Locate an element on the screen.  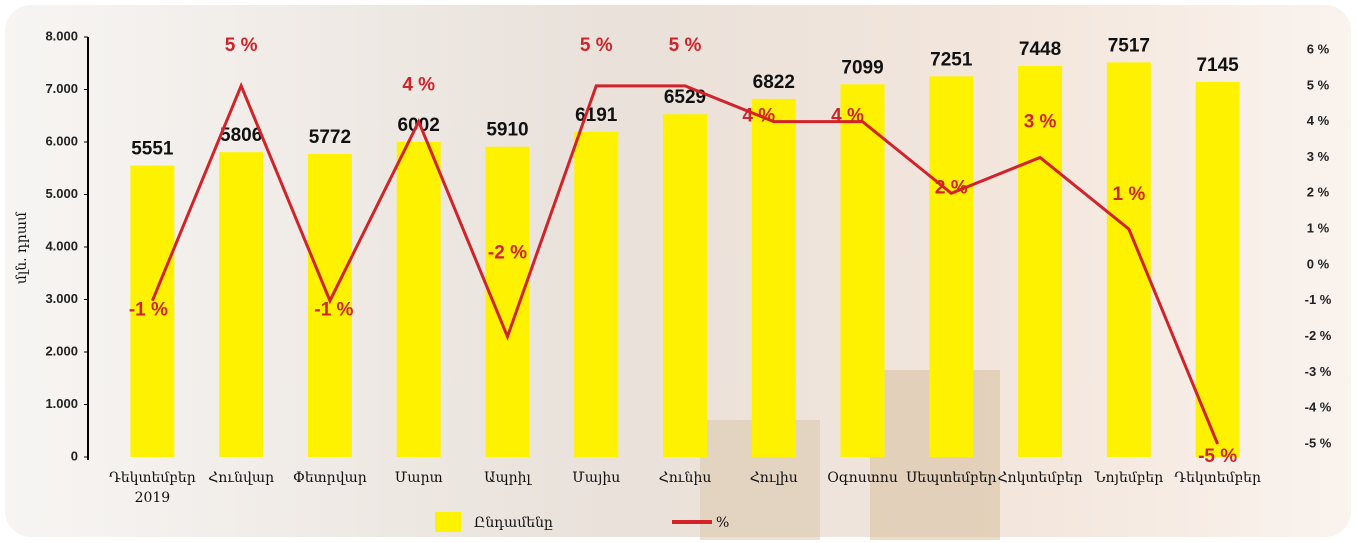
bar-value-label: 7145 is located at coordinates (1217, 65).